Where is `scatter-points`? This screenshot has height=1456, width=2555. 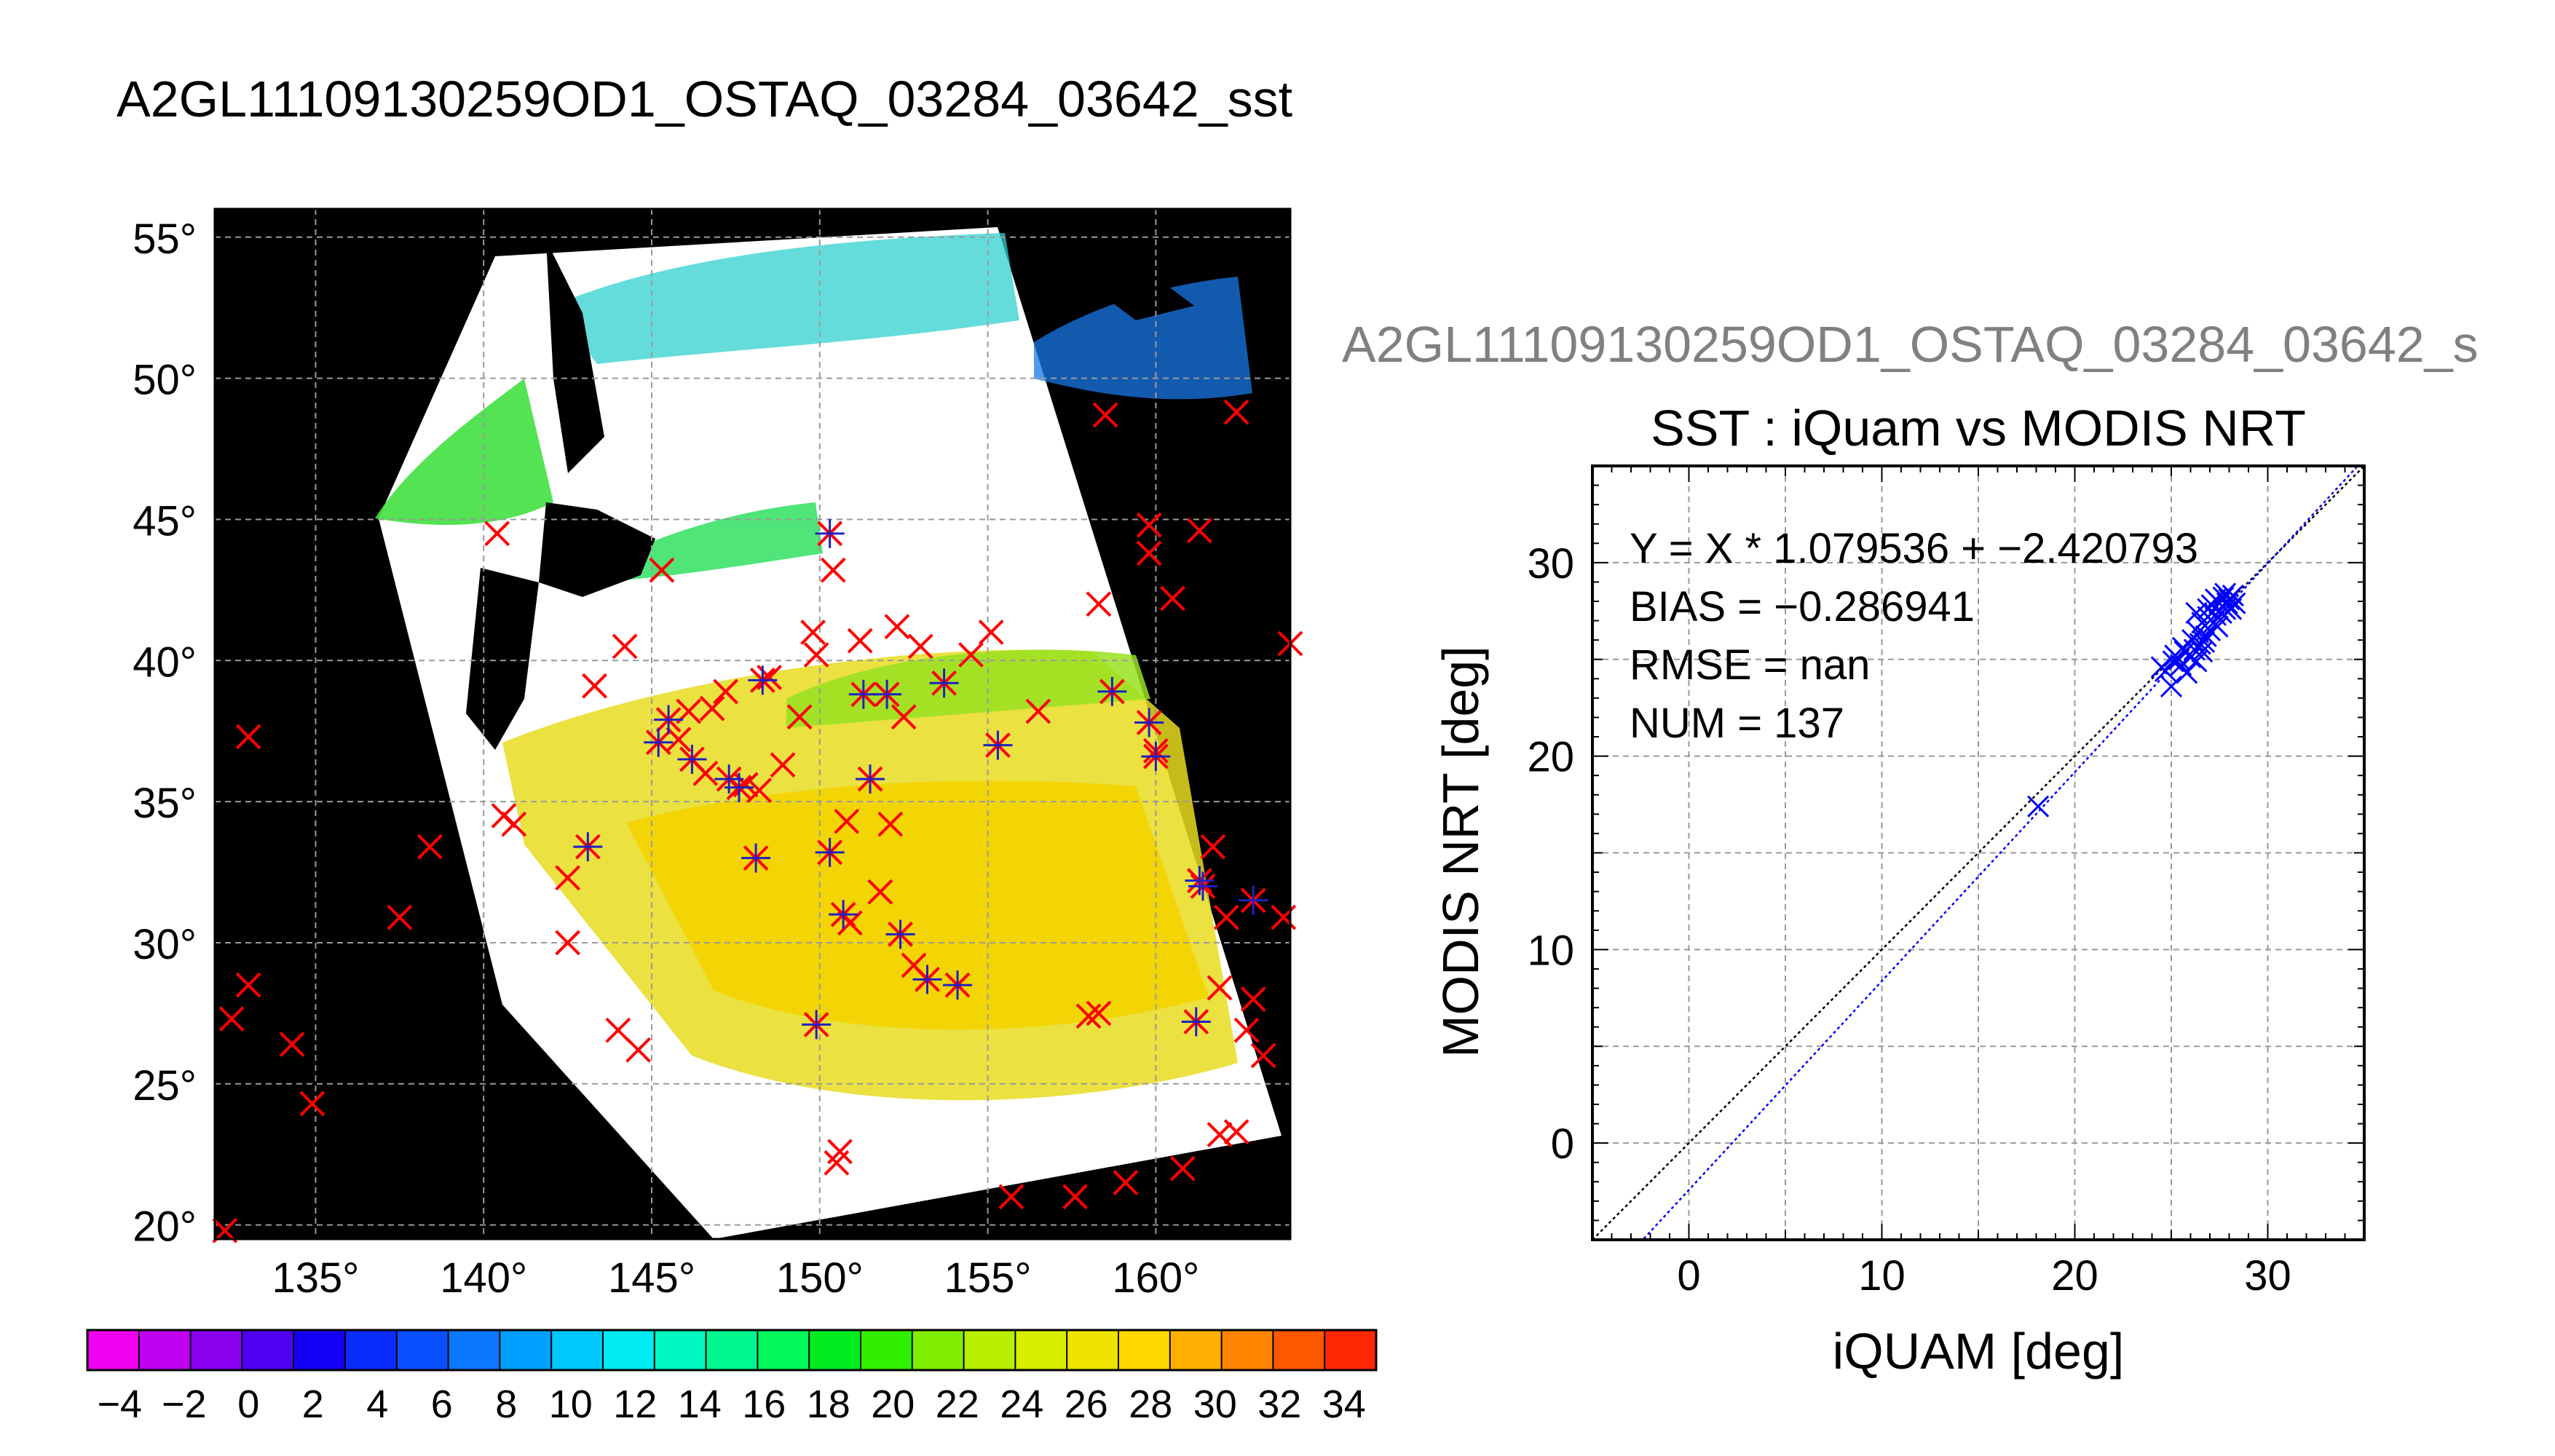
scatter-points is located at coordinates (2136, 700).